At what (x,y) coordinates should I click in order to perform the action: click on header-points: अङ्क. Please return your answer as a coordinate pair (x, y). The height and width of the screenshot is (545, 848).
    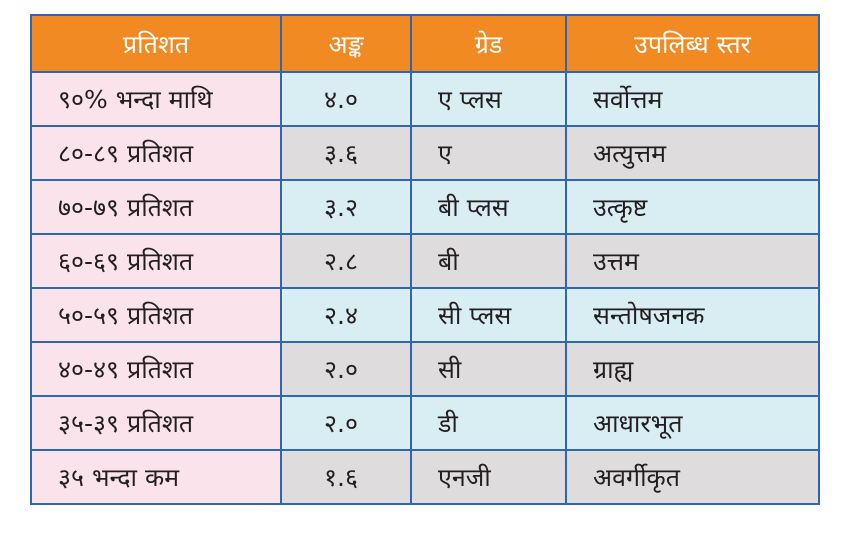
    Looking at the image, I should click on (346, 43).